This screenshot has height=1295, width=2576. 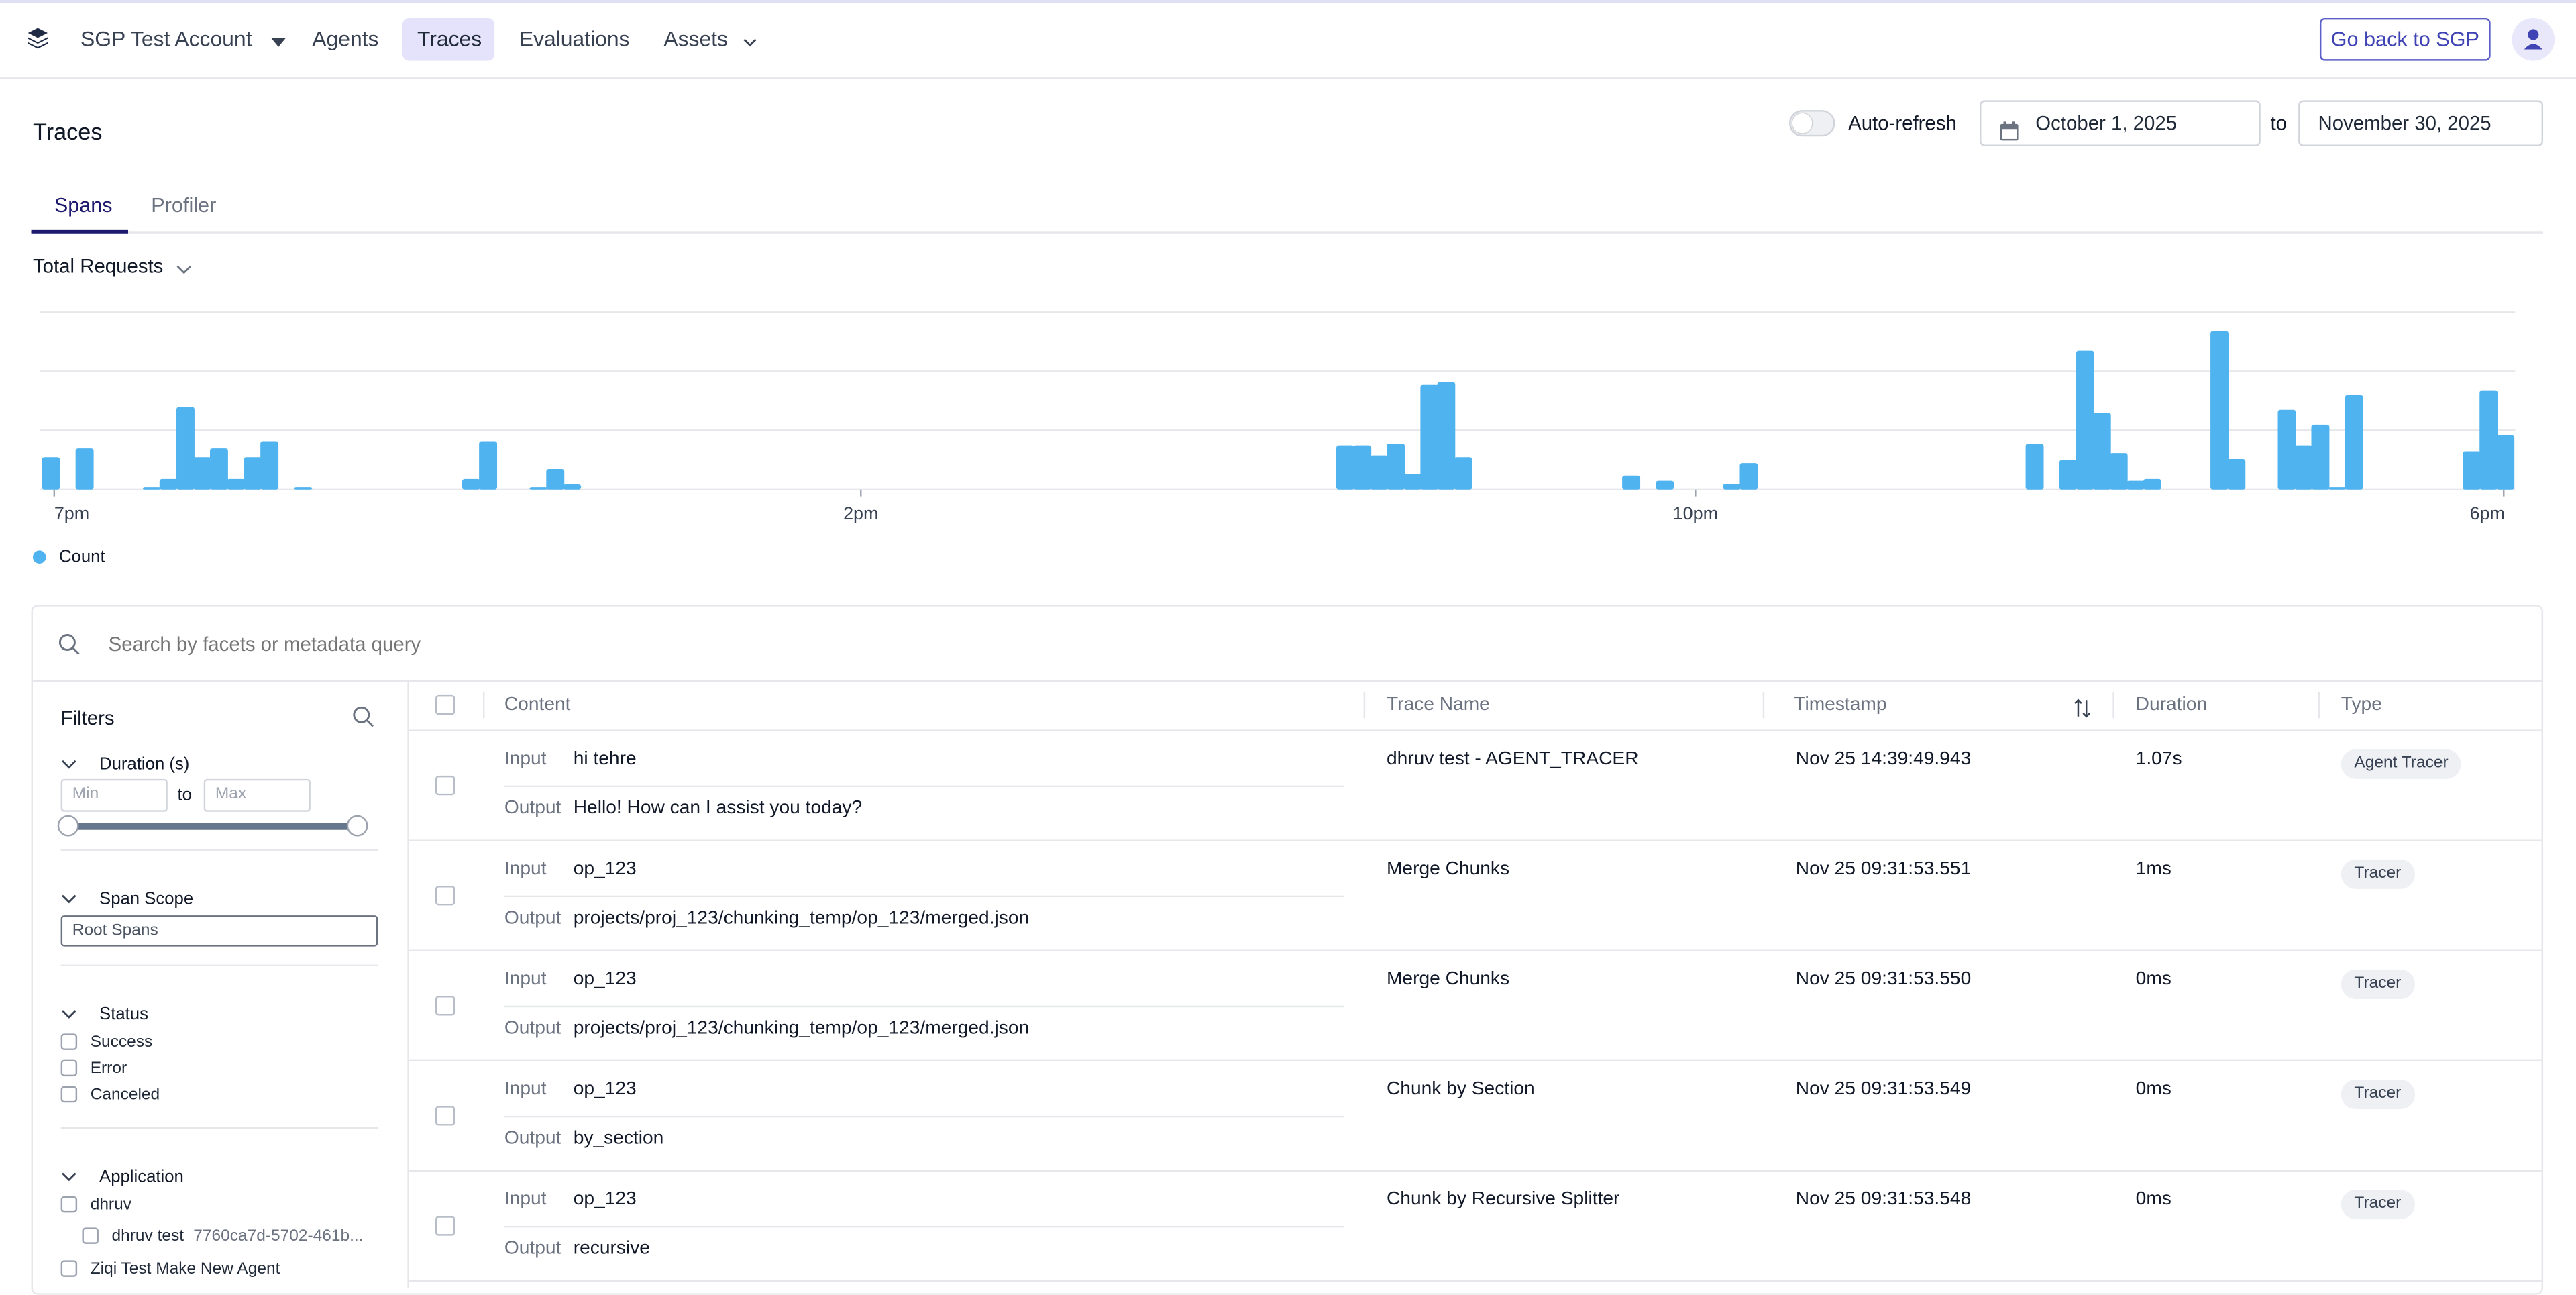 I want to click on output-label: Output, so click(x=532, y=1139).